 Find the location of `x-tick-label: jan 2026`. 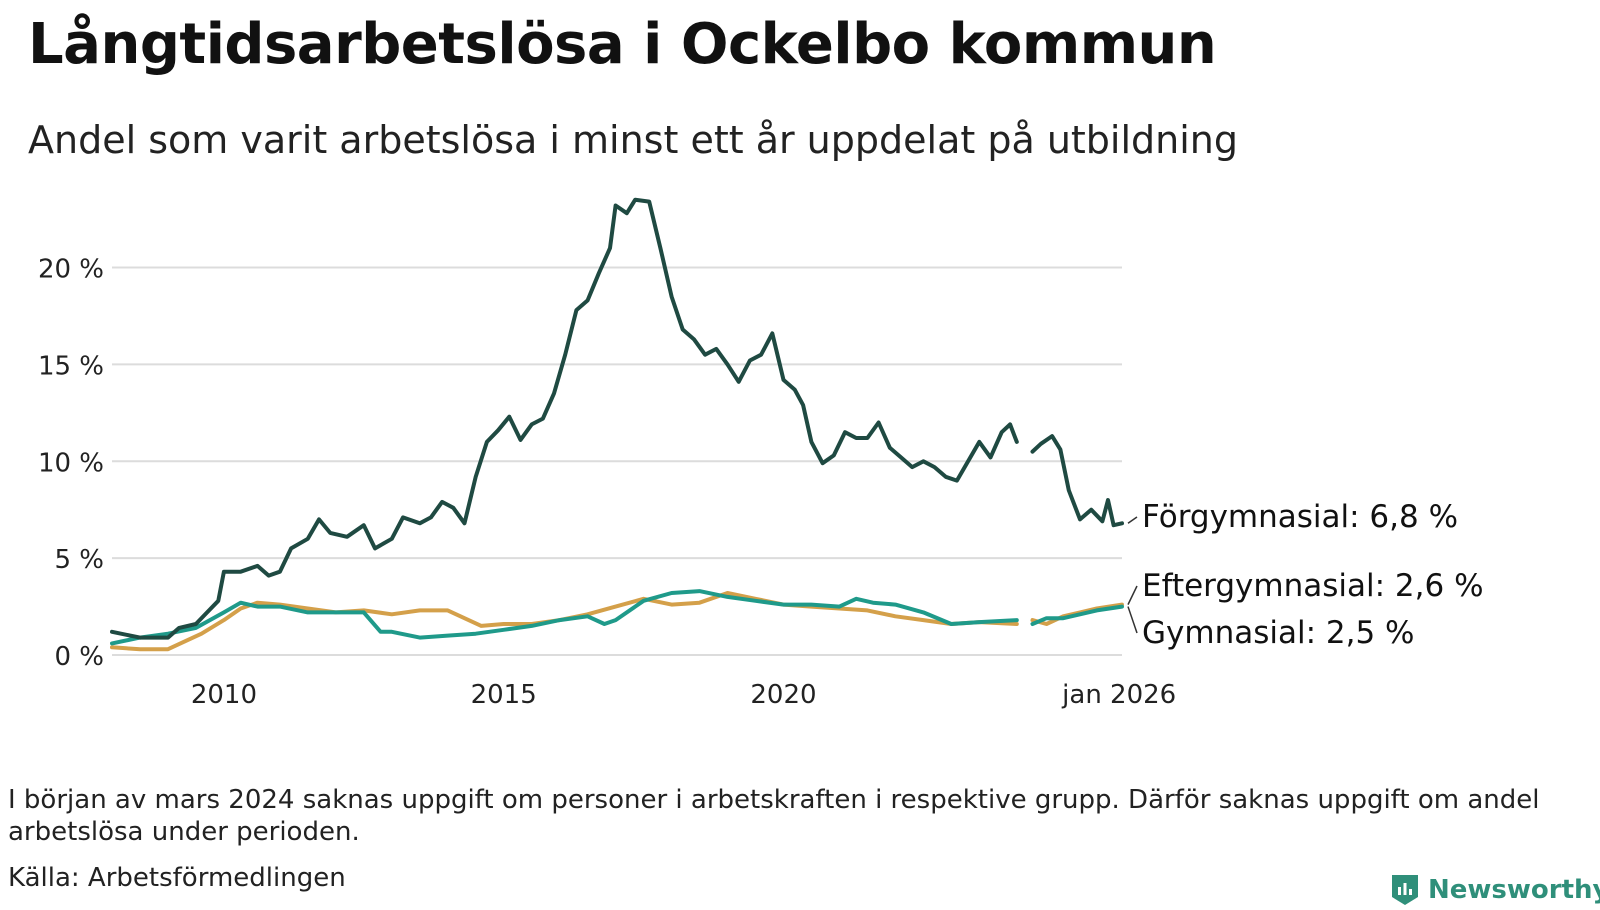

x-tick-label: jan 2026 is located at coordinates (1118, 695).